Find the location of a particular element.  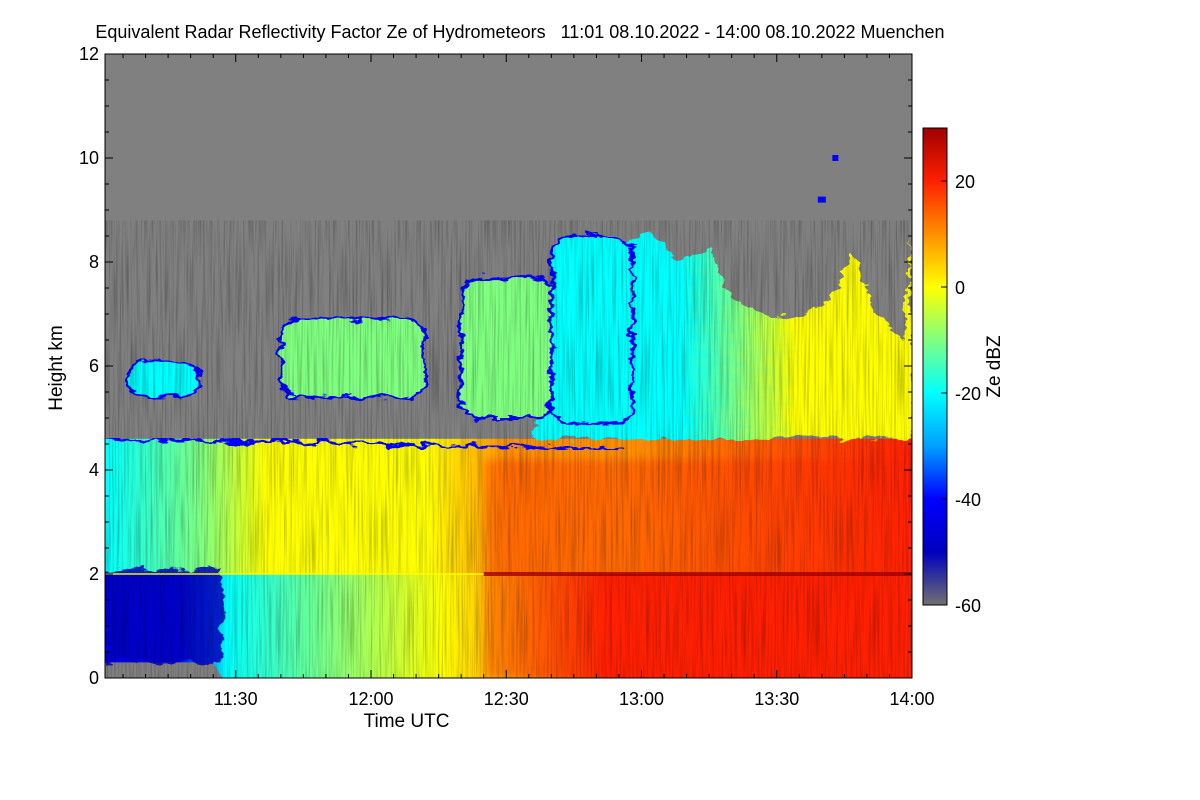

y-tick-label: 4 is located at coordinates (94, 470).